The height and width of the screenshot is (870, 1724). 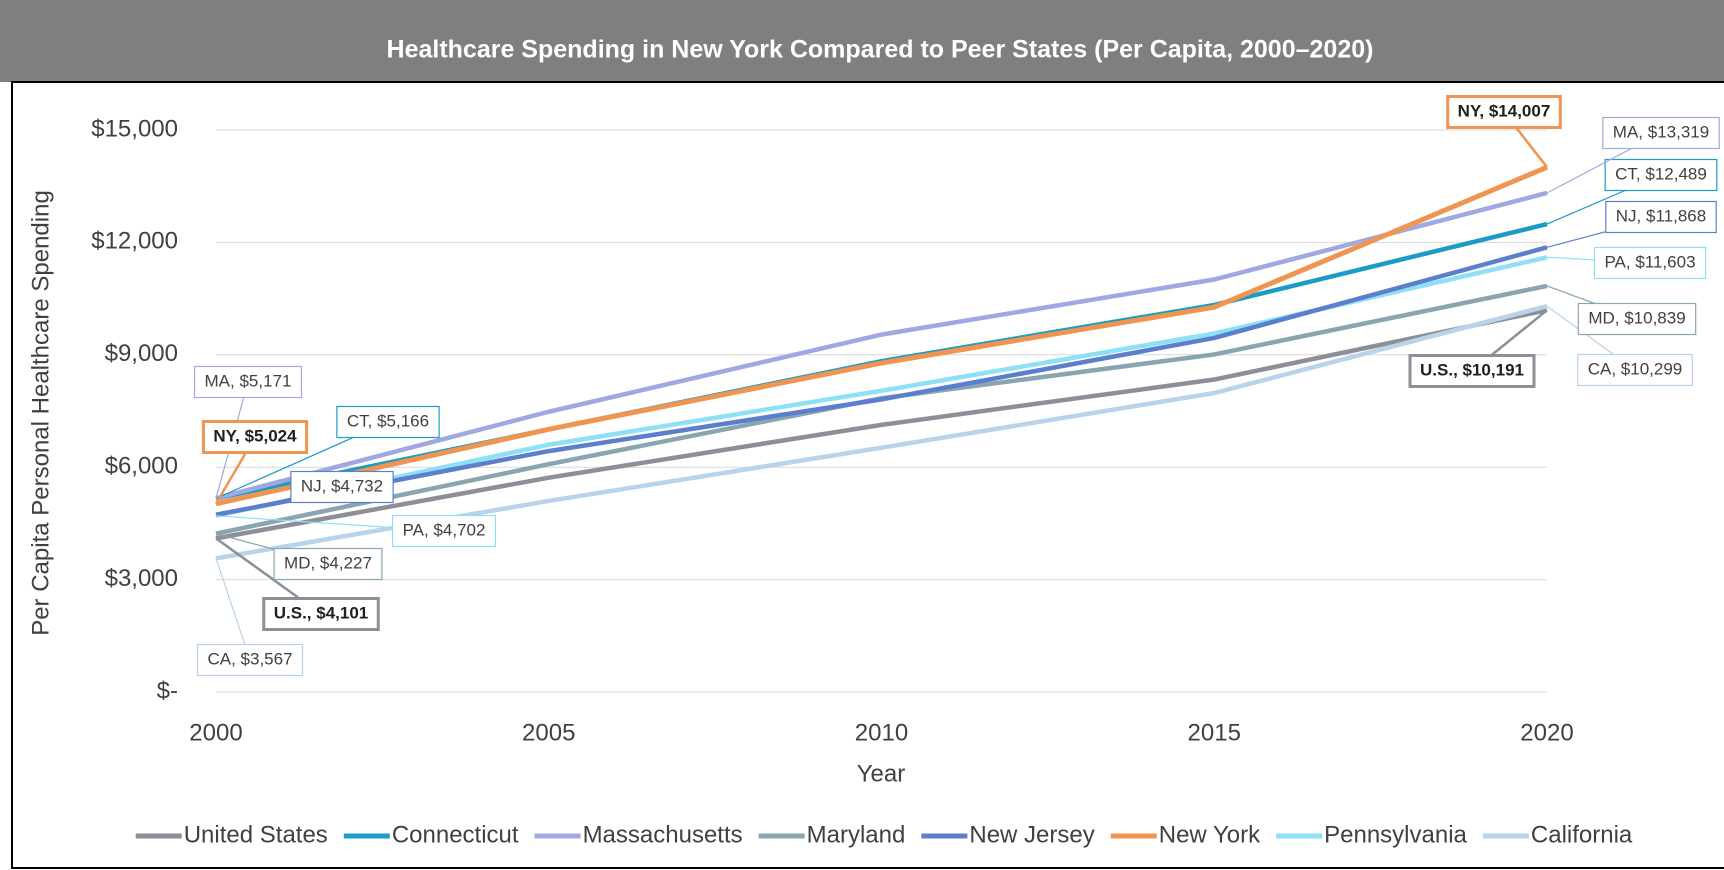 I want to click on value-label: U.S., $10,191, so click(x=1472, y=369).